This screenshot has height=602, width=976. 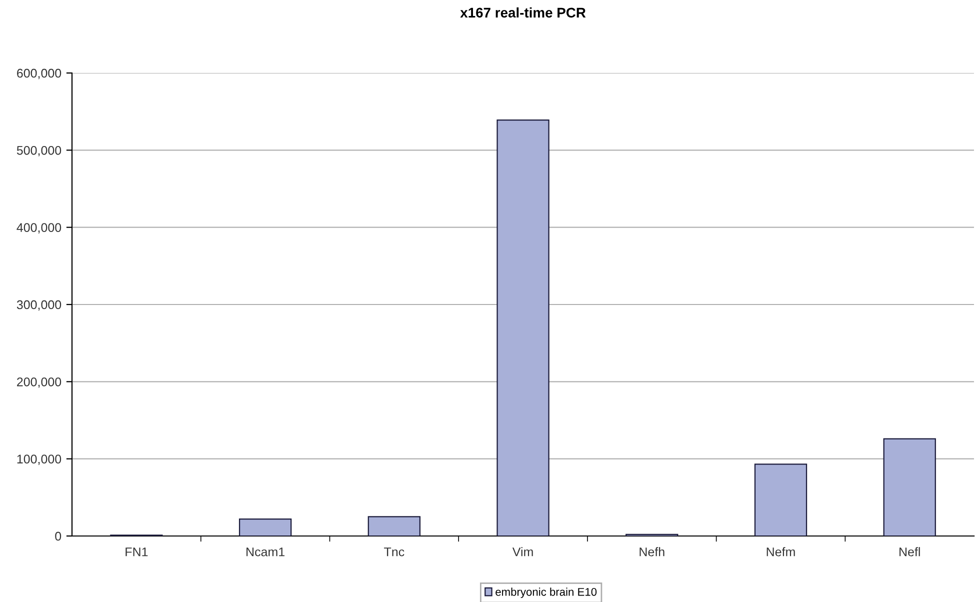 What do you see at coordinates (39, 382) in the screenshot?
I see `y-tick-label: 200,000` at bounding box center [39, 382].